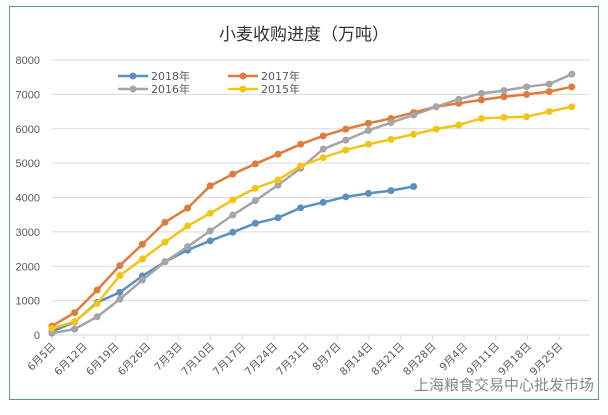 Image resolution: width=608 pixels, height=415 pixels. Describe the element at coordinates (103, 360) in the screenshot. I see `x-tick-label: 6月19日` at that location.